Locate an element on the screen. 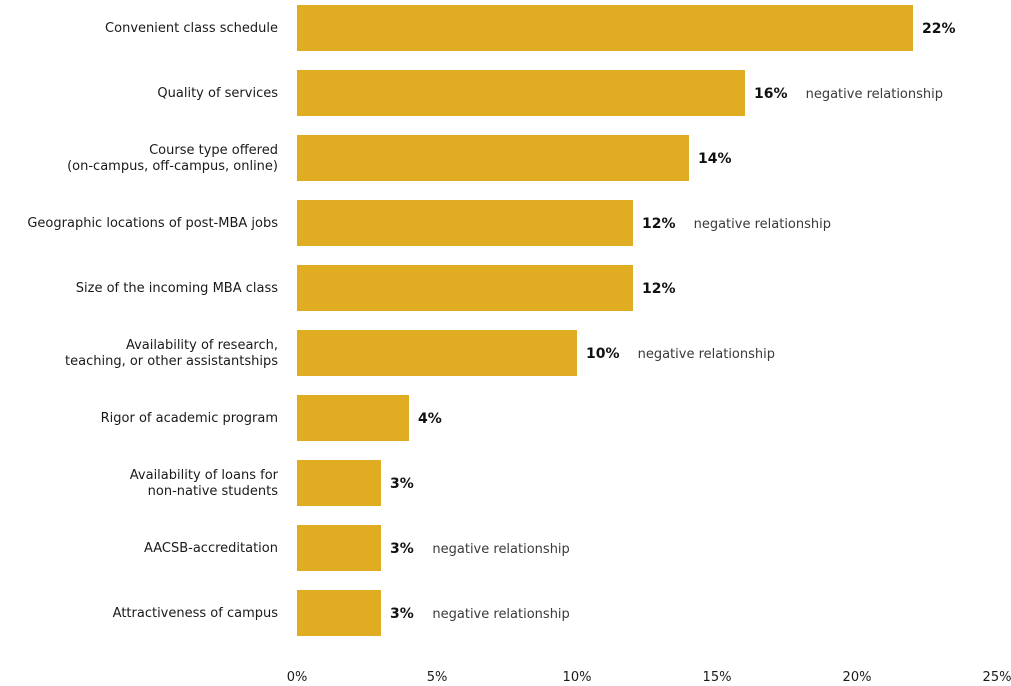 The width and height of the screenshot is (1011, 686). x-axis: 0% 5% 10% 15% 20% 25% is located at coordinates (649, 677).